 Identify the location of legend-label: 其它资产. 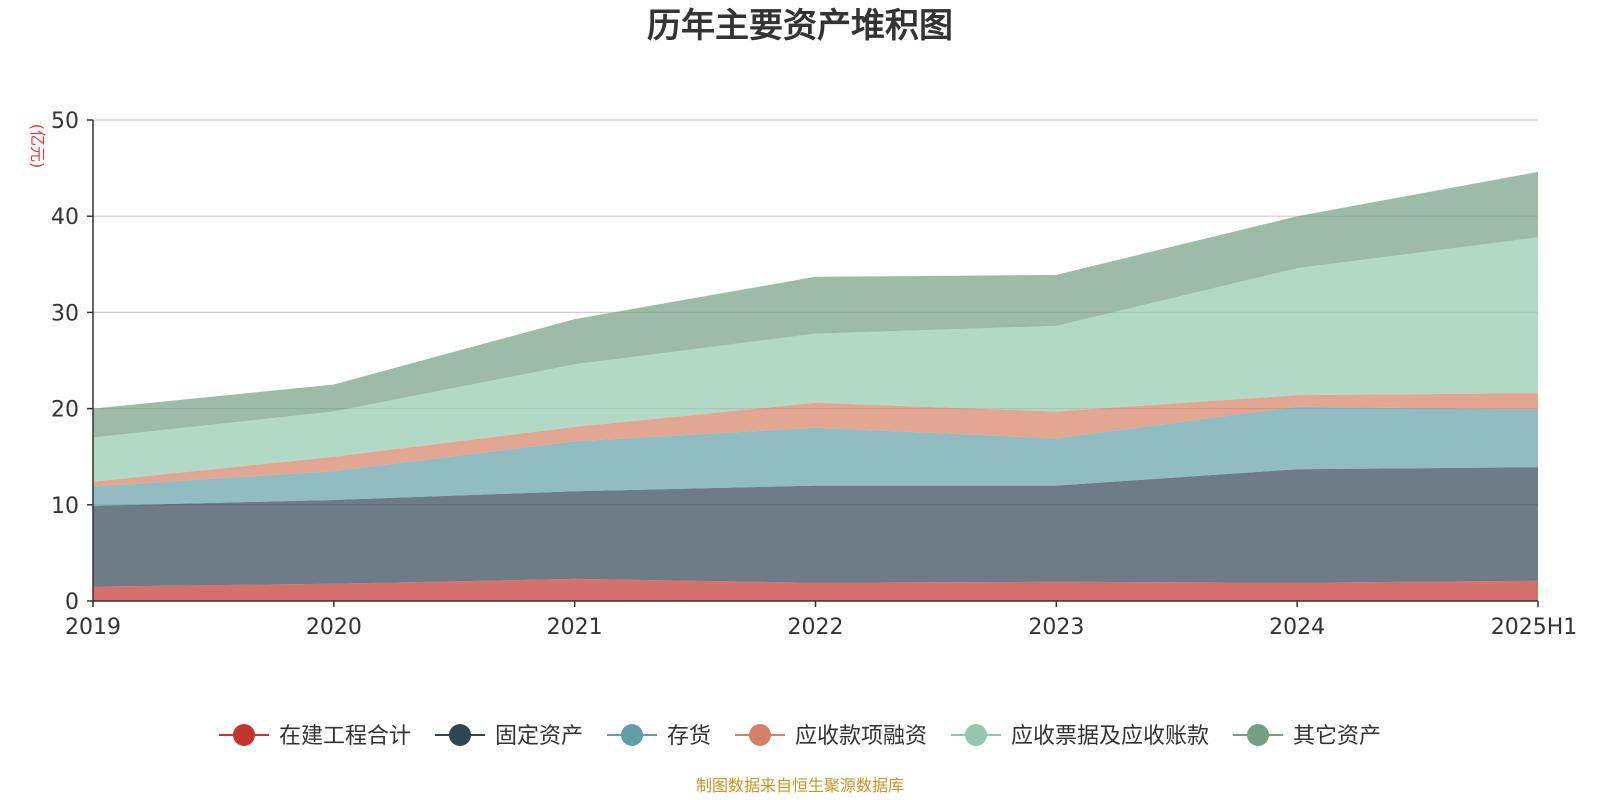
(1337, 736).